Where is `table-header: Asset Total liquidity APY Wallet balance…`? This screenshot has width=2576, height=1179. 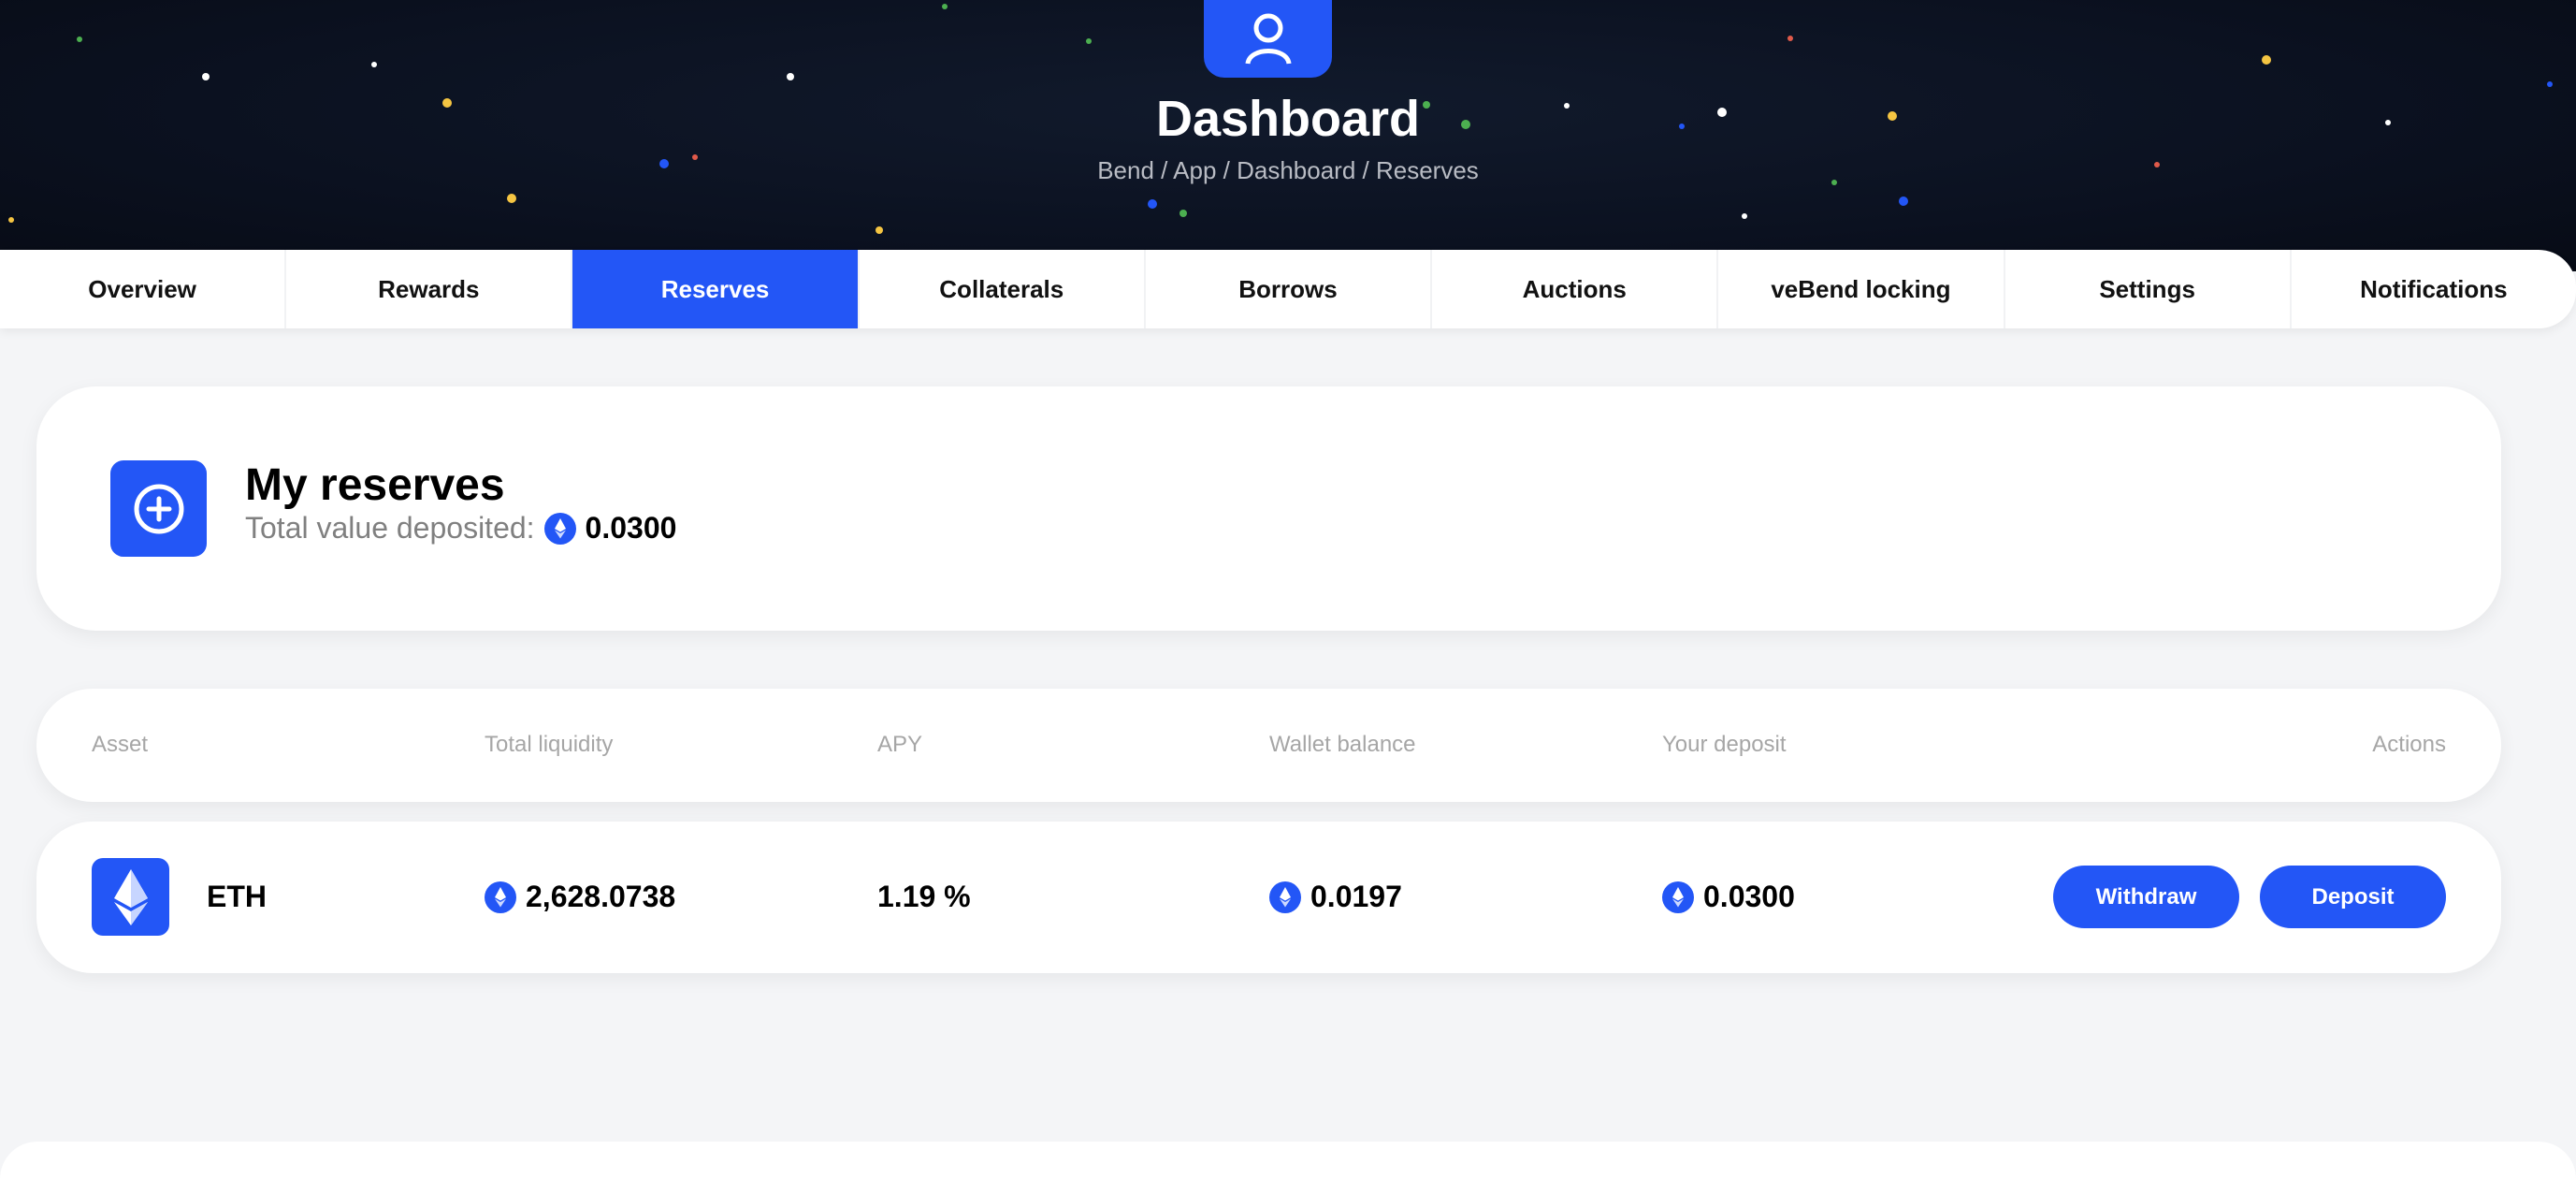
table-header: Asset Total liquidity APY Wallet balance… is located at coordinates (1268, 745).